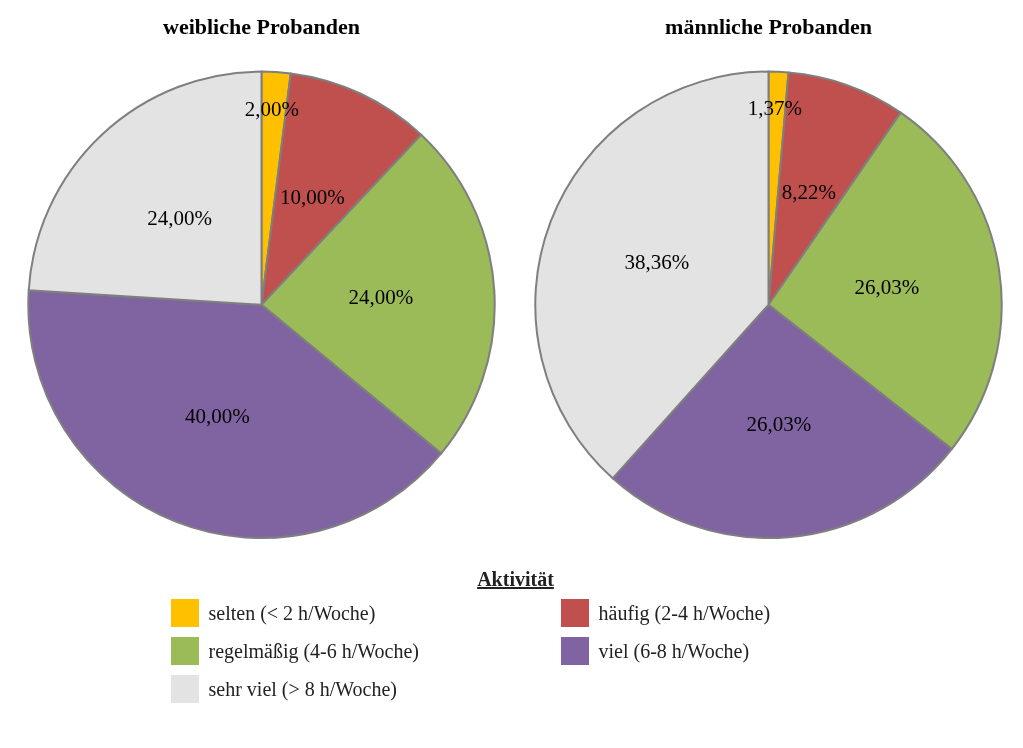  I want to click on legend-label: sehr viel (> 8 h/Woche), so click(302, 689).